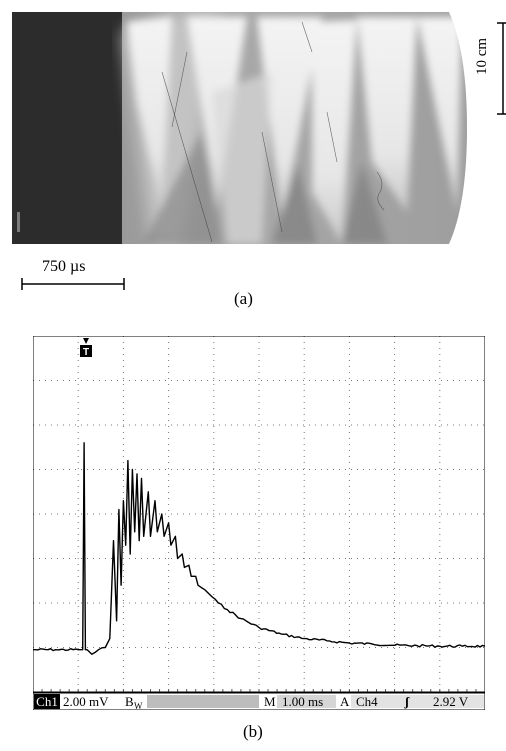 The width and height of the screenshot is (506, 751). What do you see at coordinates (253, 731) in the screenshot?
I see `caption-b: (b)` at bounding box center [253, 731].